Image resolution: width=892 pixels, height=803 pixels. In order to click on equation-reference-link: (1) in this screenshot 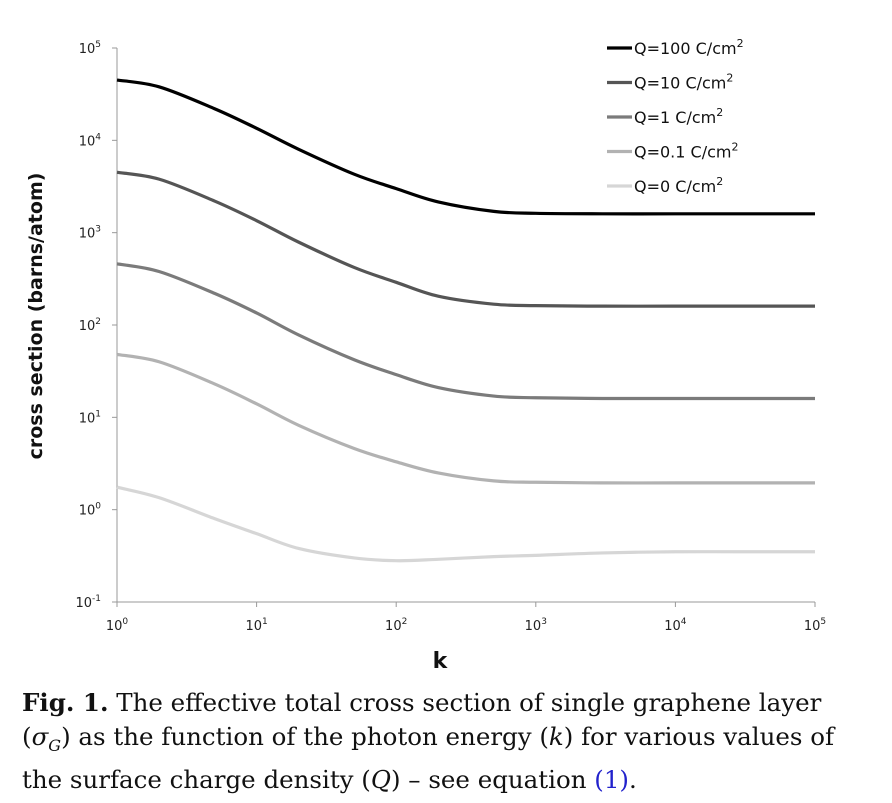, I will do `click(611, 779)`.